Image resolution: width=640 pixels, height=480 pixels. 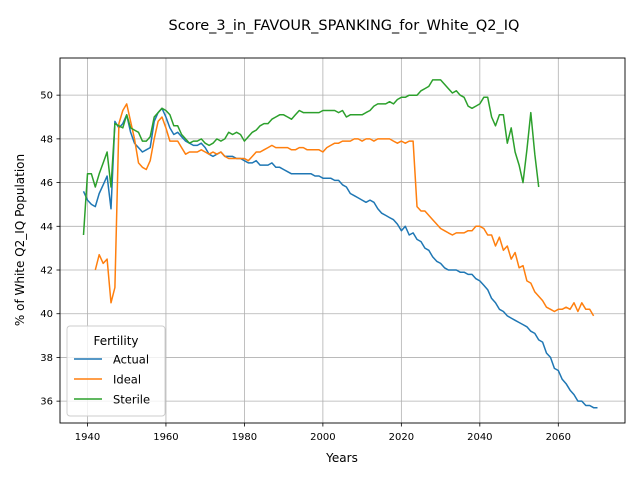 I want to click on legend-box, so click(x=116, y=371).